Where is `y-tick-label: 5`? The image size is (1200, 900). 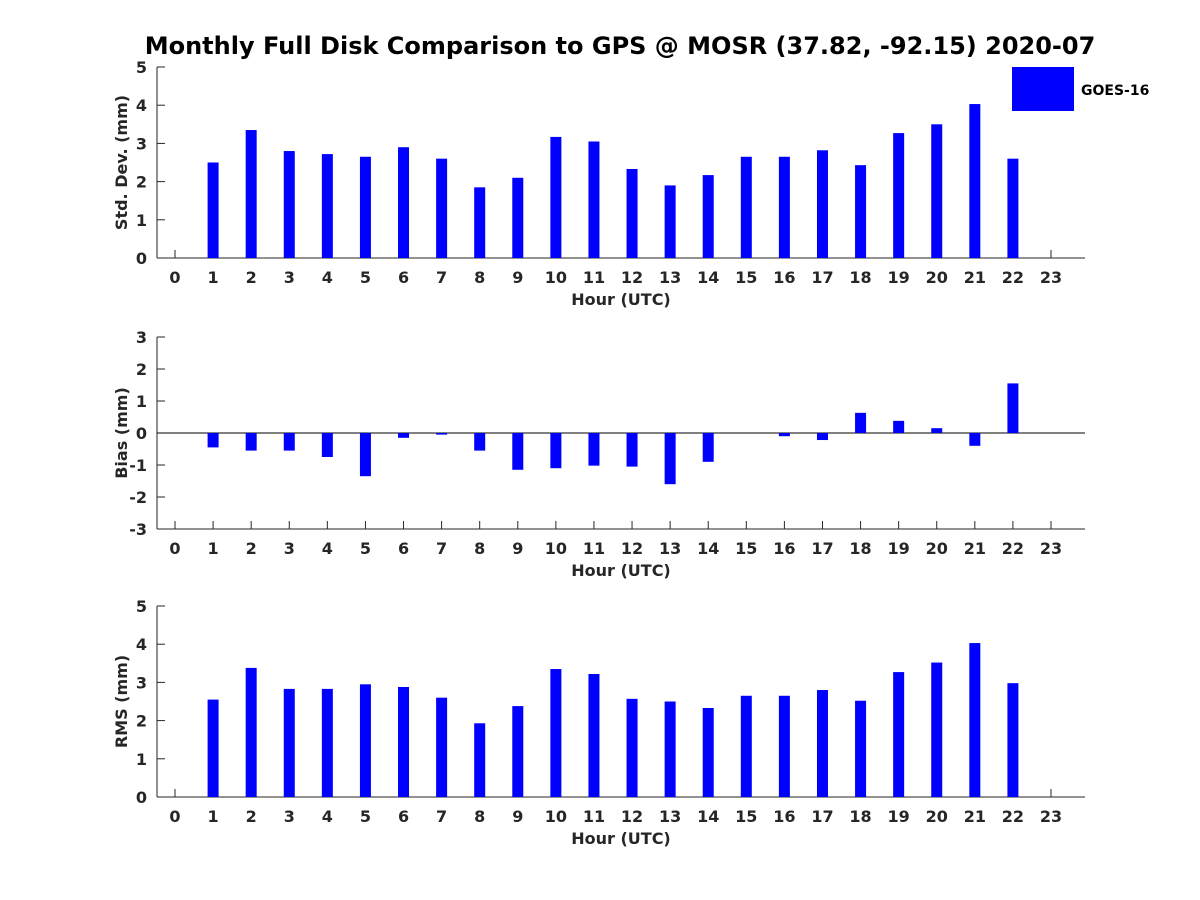 y-tick-label: 5 is located at coordinates (141, 606).